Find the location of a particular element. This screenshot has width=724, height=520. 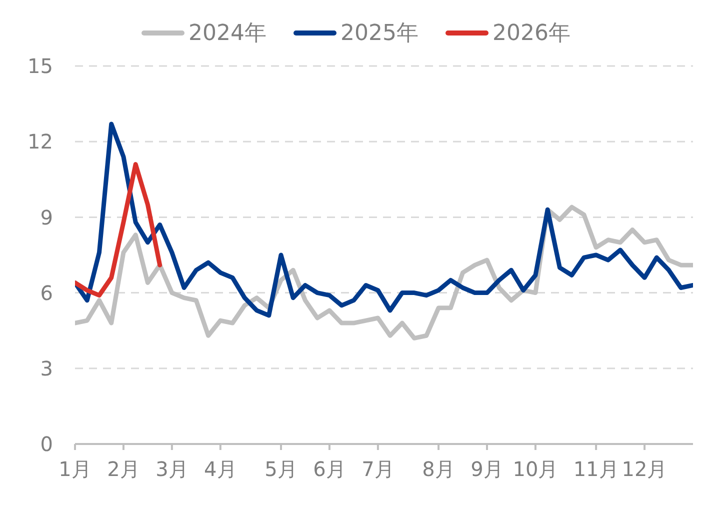

x-tick-label: 10月 is located at coordinates (535, 469).